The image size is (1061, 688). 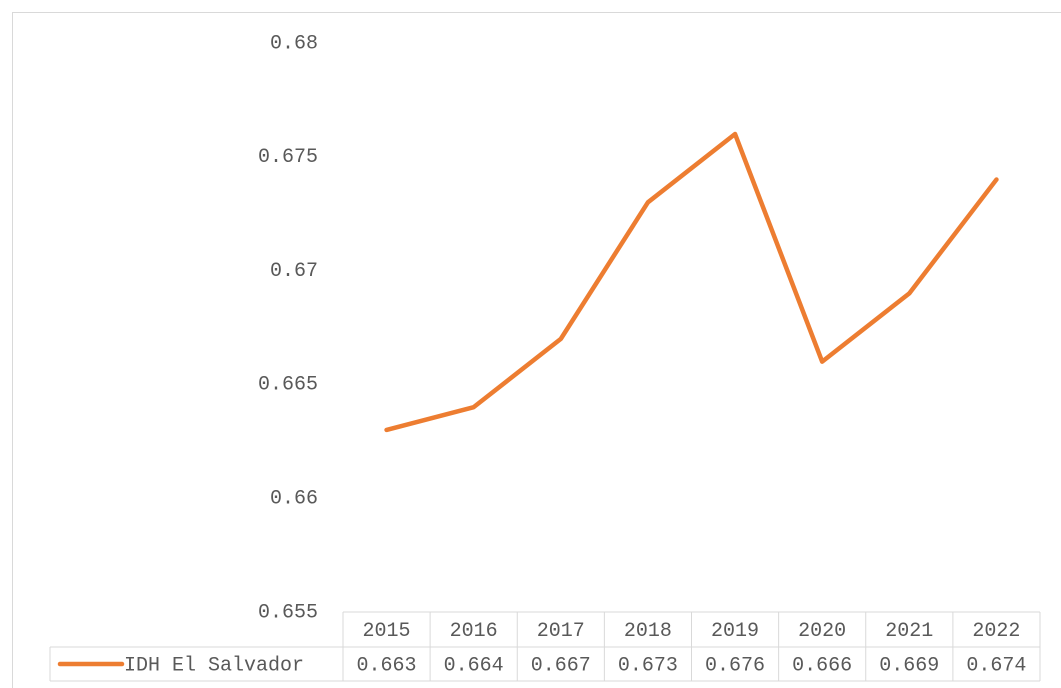 What do you see at coordinates (735, 631) in the screenshot?
I see `x-tick-label: 2019` at bounding box center [735, 631].